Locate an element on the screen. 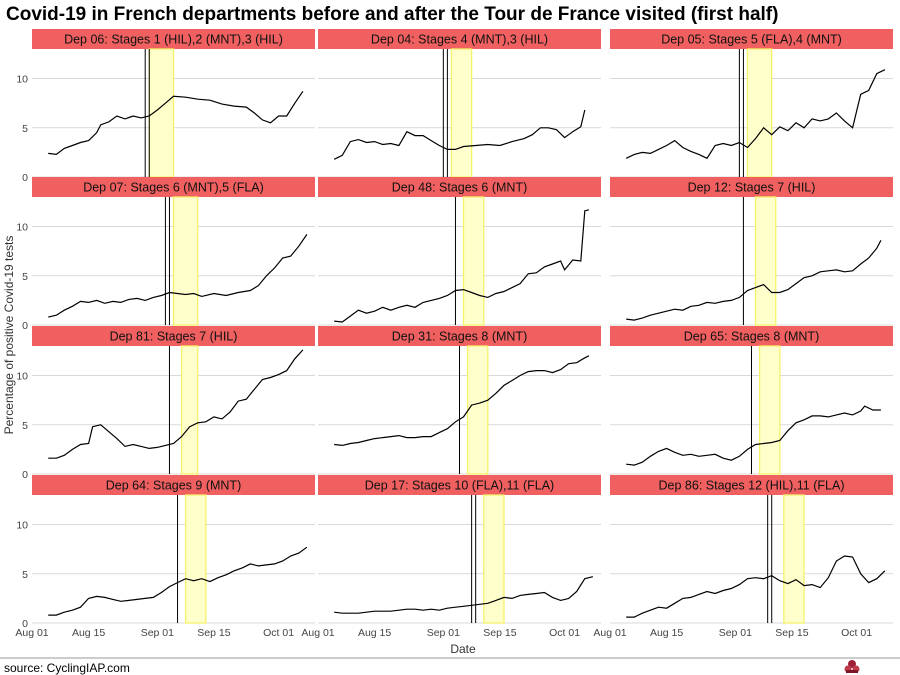 Image resolution: width=900 pixels, height=675 pixels. facet-strip-label: Dep 81: Stages 7 (HIL) is located at coordinates (174, 337).